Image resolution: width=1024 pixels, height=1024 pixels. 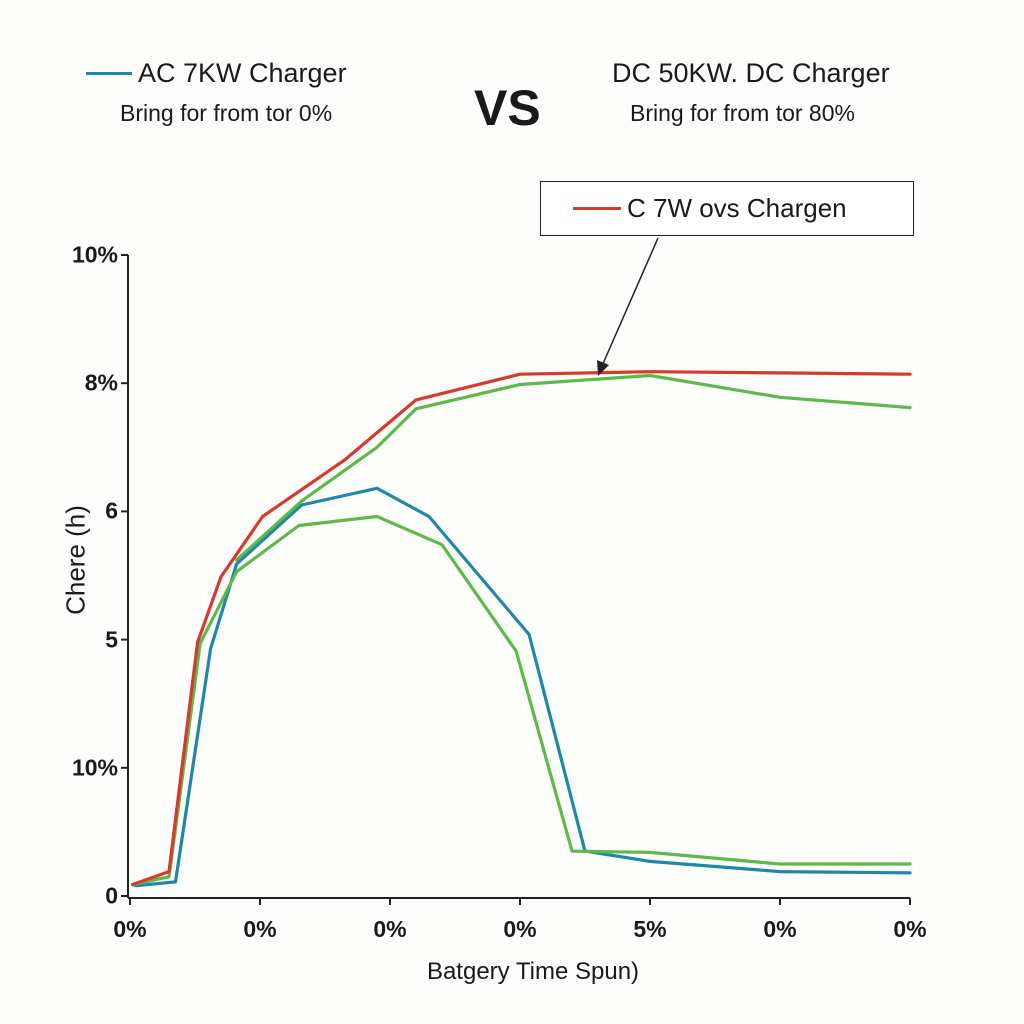 What do you see at coordinates (597, 208) in the screenshot?
I see `legend-swatch-red` at bounding box center [597, 208].